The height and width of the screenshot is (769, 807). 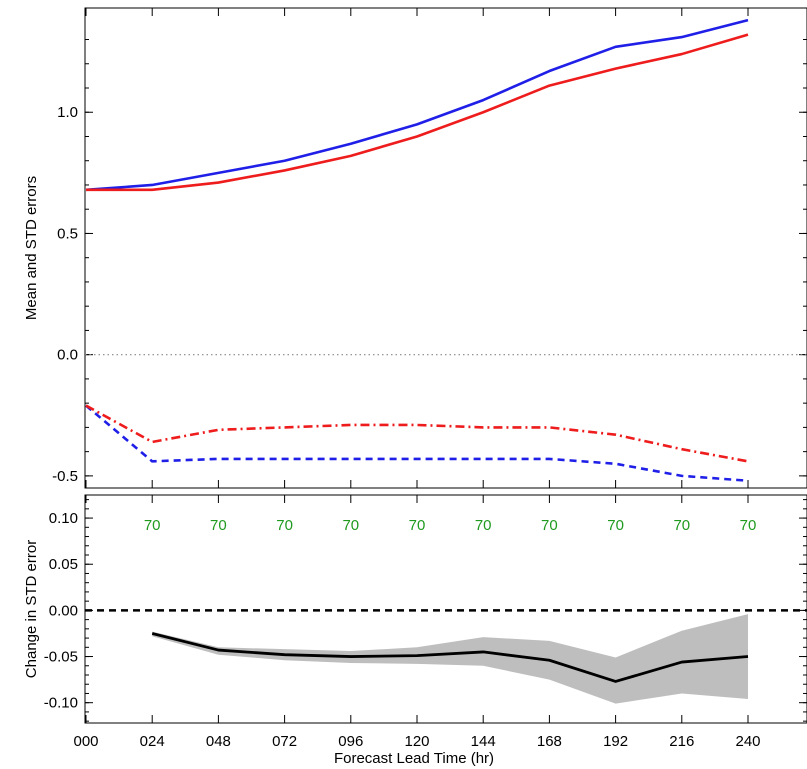 What do you see at coordinates (350, 741) in the screenshot?
I see `x-tick-label: 096` at bounding box center [350, 741].